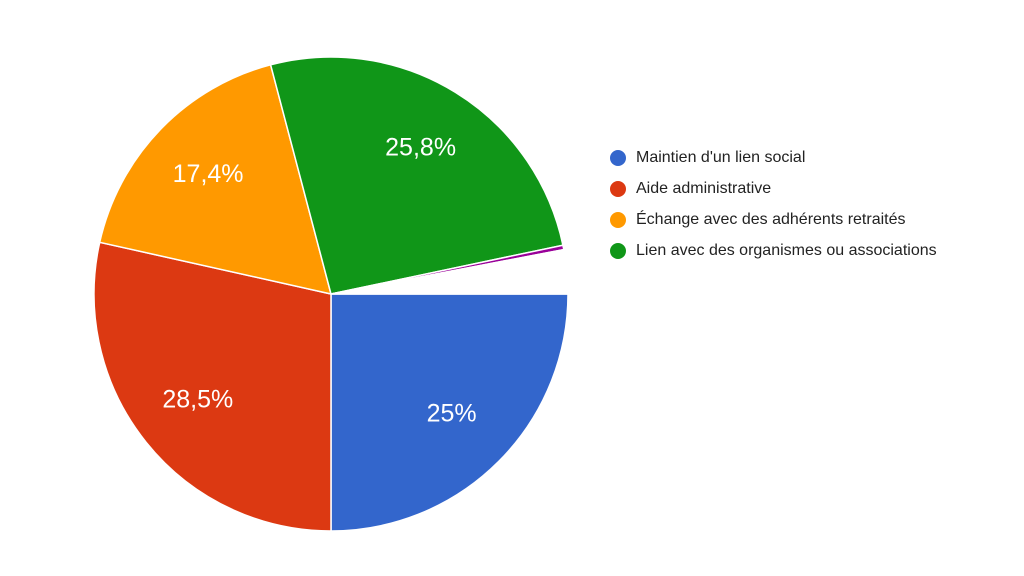 This screenshot has height=576, width=1024. What do you see at coordinates (420, 147) in the screenshot?
I see `value-label: 25,8%` at bounding box center [420, 147].